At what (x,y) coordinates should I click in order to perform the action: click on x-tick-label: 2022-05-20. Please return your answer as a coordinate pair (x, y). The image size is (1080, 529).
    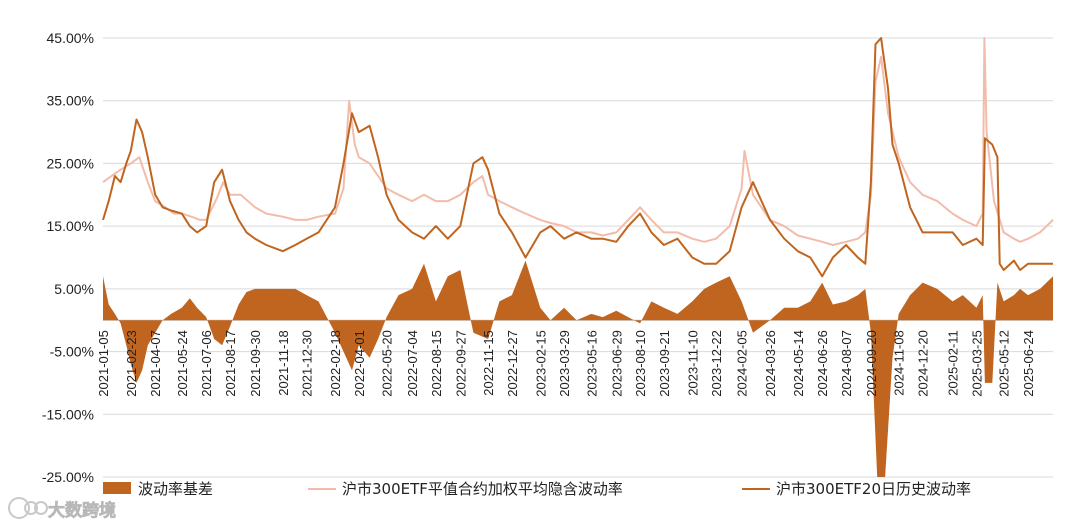
    Looking at the image, I should click on (387, 363).